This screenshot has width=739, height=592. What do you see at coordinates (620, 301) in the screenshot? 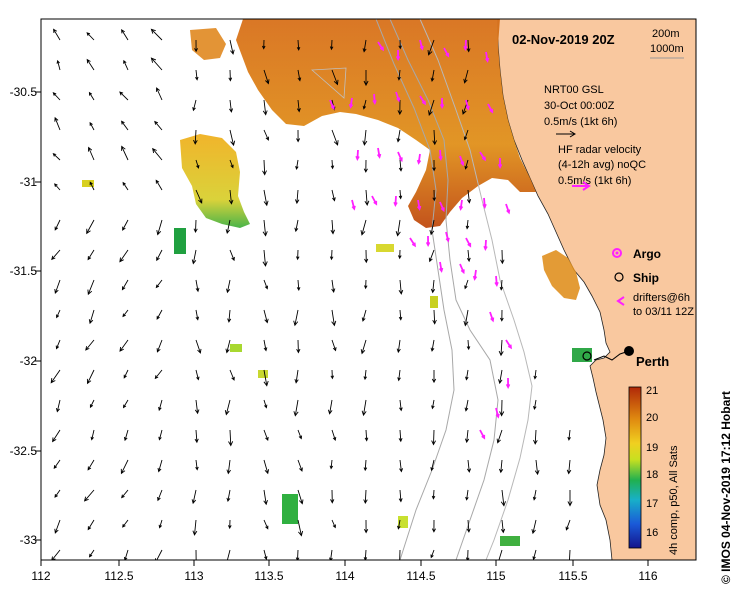
I see `drifter-symbol-icon` at bounding box center [620, 301].